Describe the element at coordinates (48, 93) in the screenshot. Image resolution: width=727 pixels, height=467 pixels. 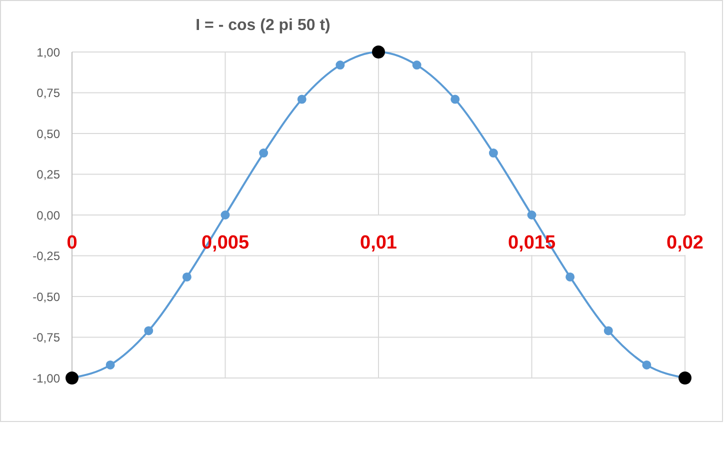
I see `y-tick-label: 0,75` at that location.